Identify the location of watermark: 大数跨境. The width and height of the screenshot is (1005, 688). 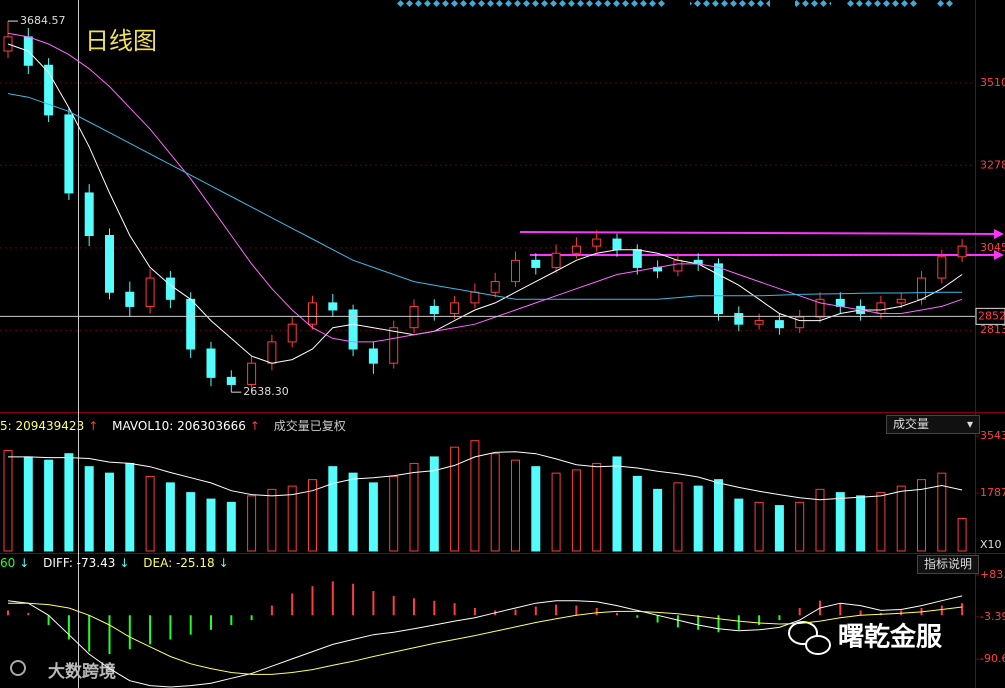
(82, 671).